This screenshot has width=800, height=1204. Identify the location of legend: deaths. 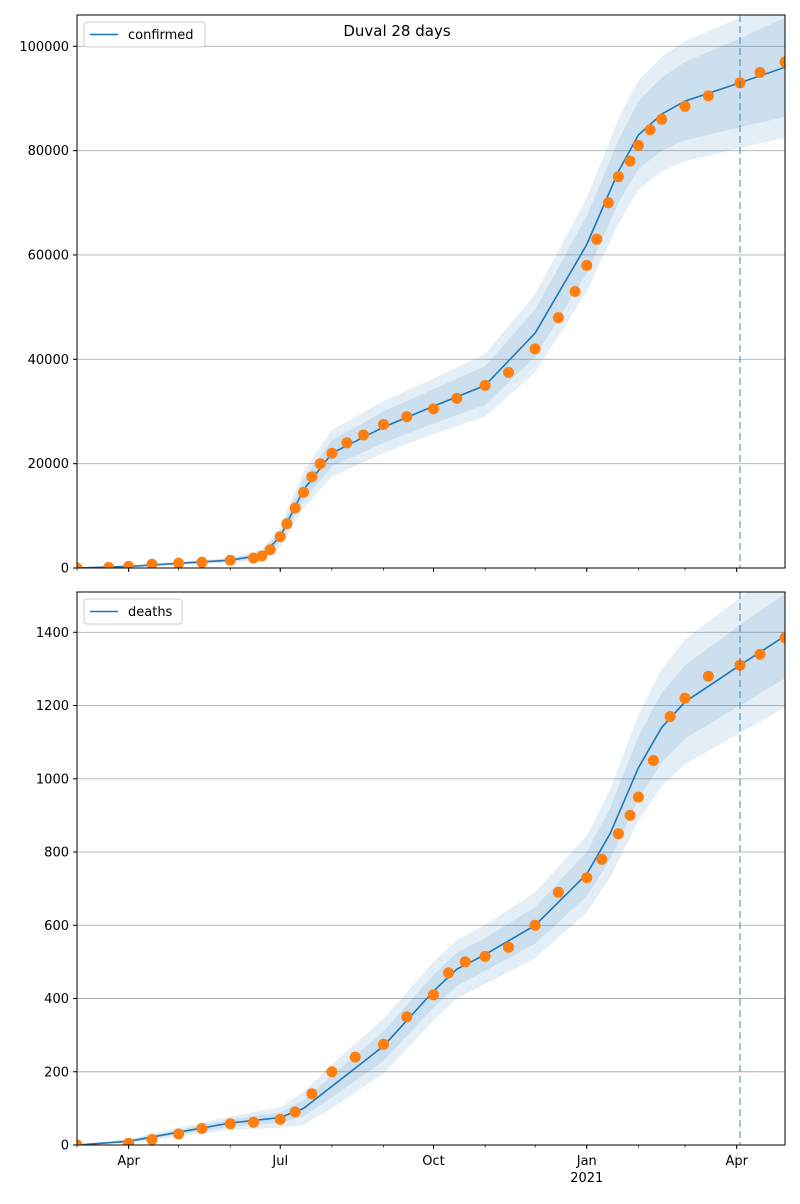
(133, 611).